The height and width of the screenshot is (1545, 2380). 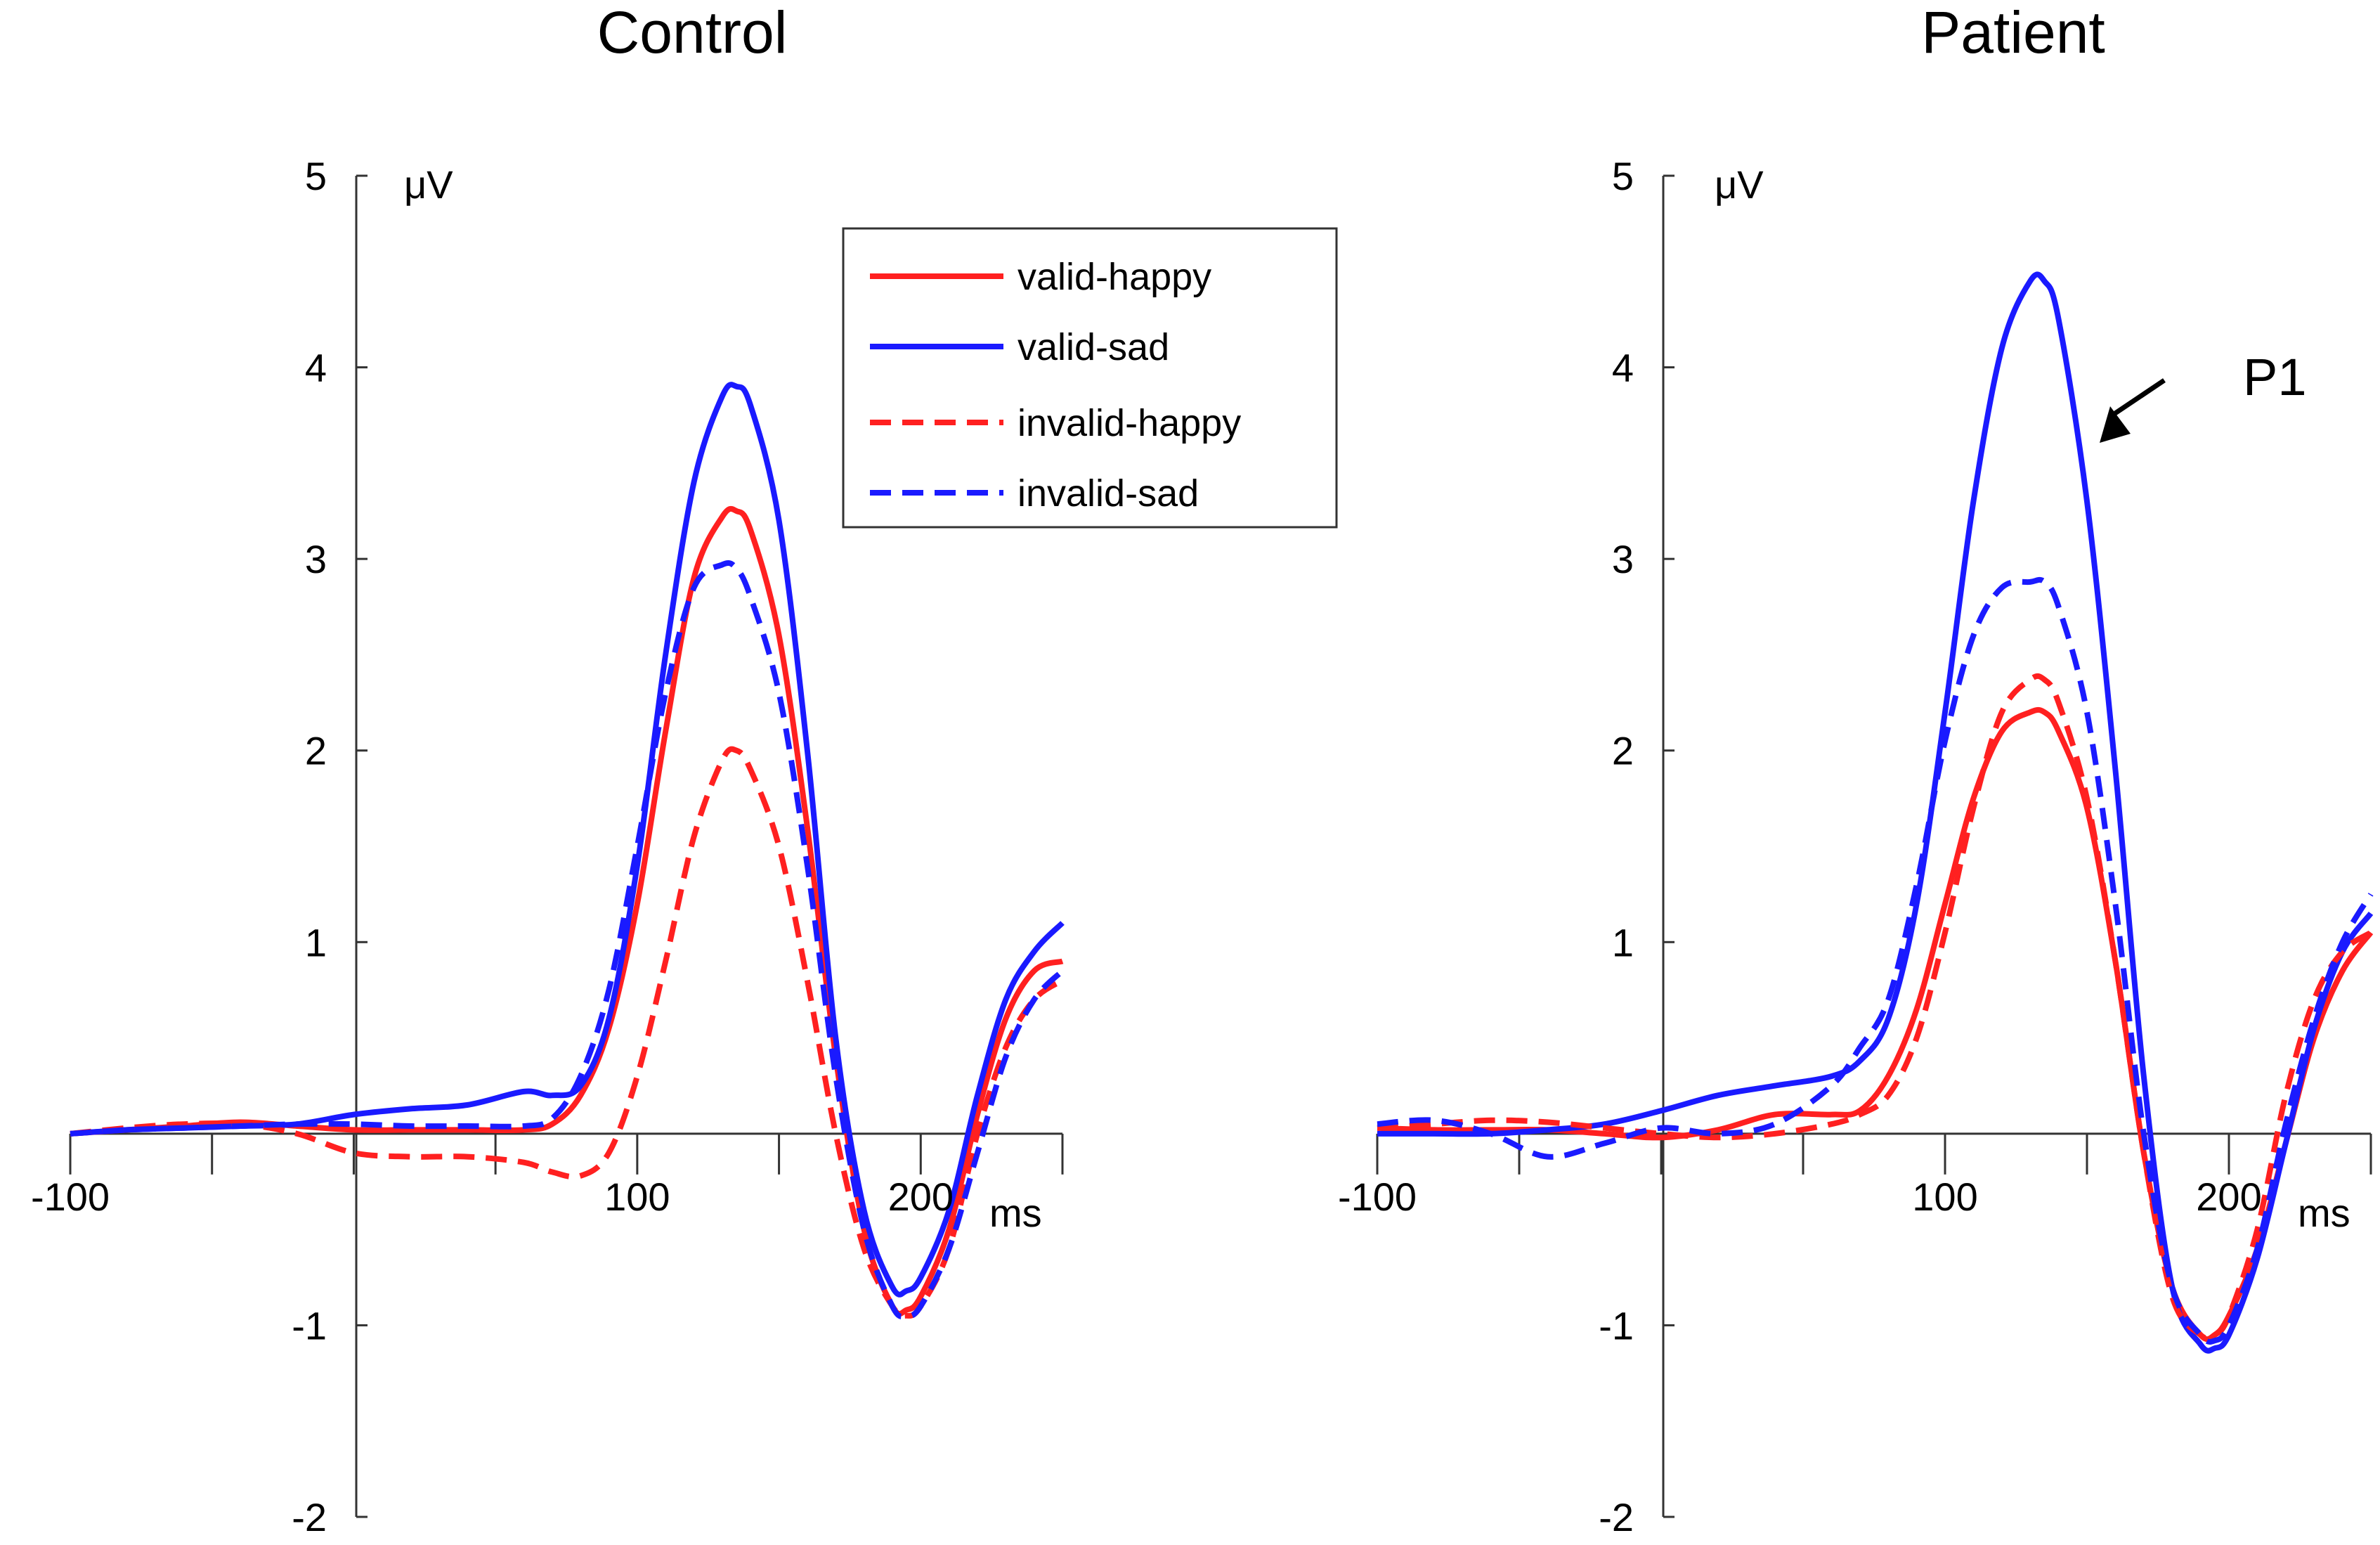 What do you see at coordinates (1739, 184) in the screenshot?
I see `patient-y-unit: μV` at bounding box center [1739, 184].